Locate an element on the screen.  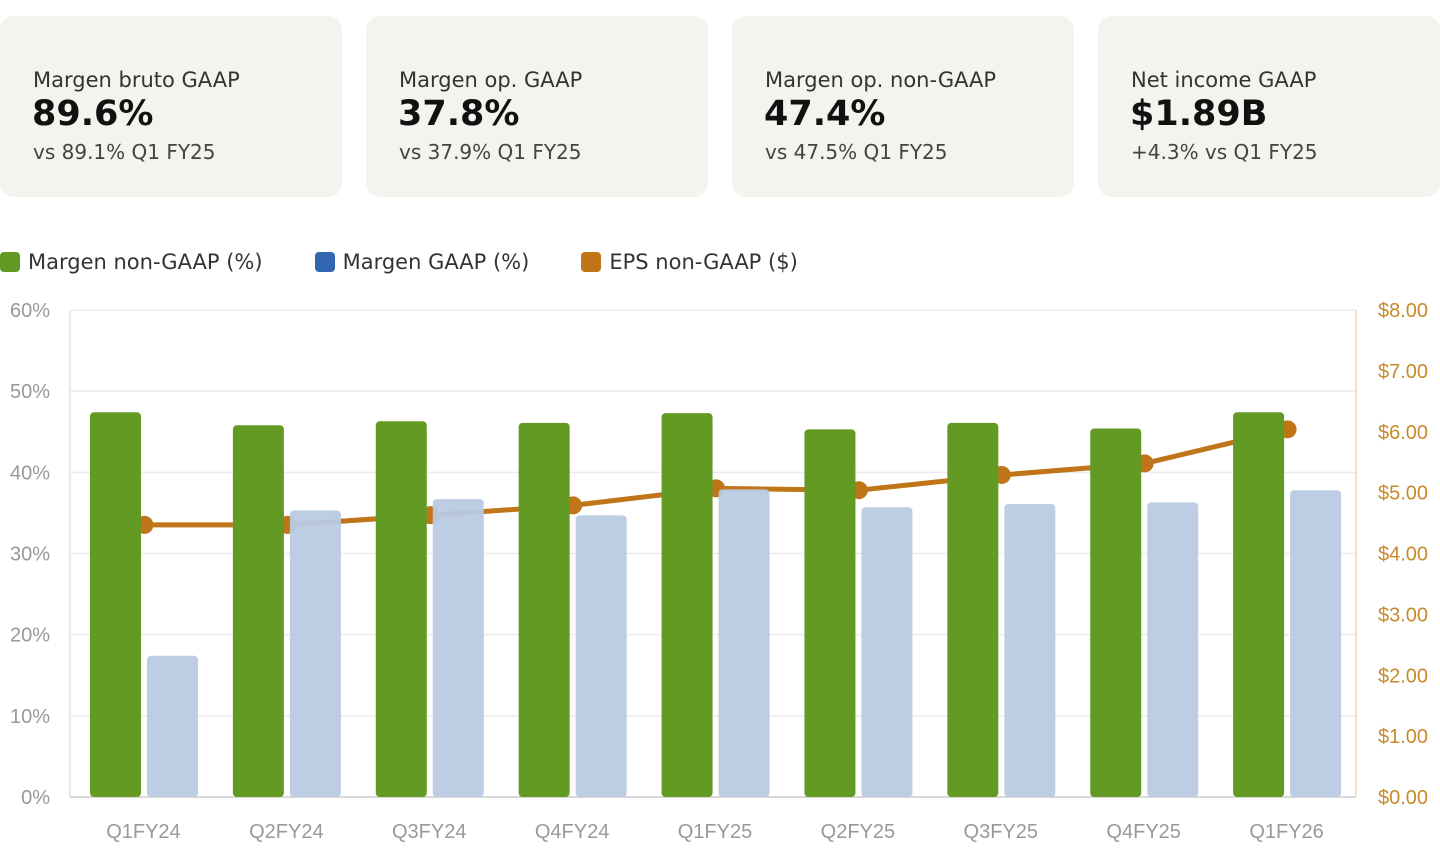
kpi-label: Net income GAAP is located at coordinates (1224, 80).